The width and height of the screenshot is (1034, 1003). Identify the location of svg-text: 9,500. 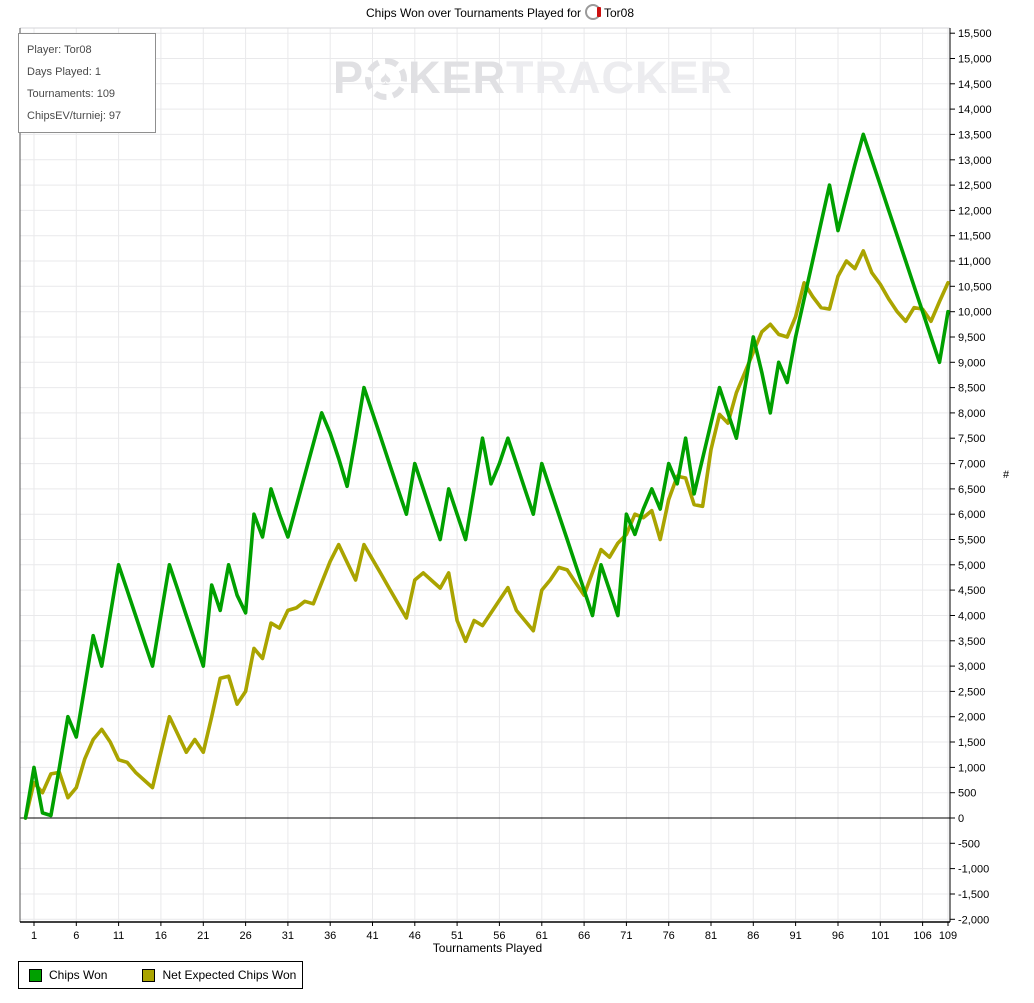
(972, 338).